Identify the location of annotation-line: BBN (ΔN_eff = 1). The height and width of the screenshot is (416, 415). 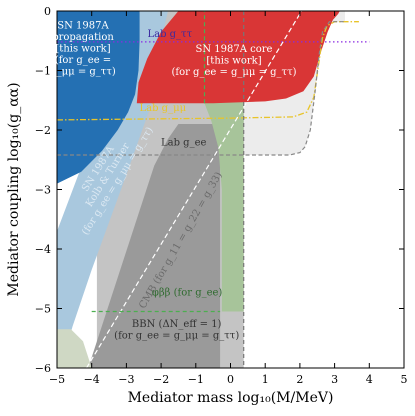
(177, 324).